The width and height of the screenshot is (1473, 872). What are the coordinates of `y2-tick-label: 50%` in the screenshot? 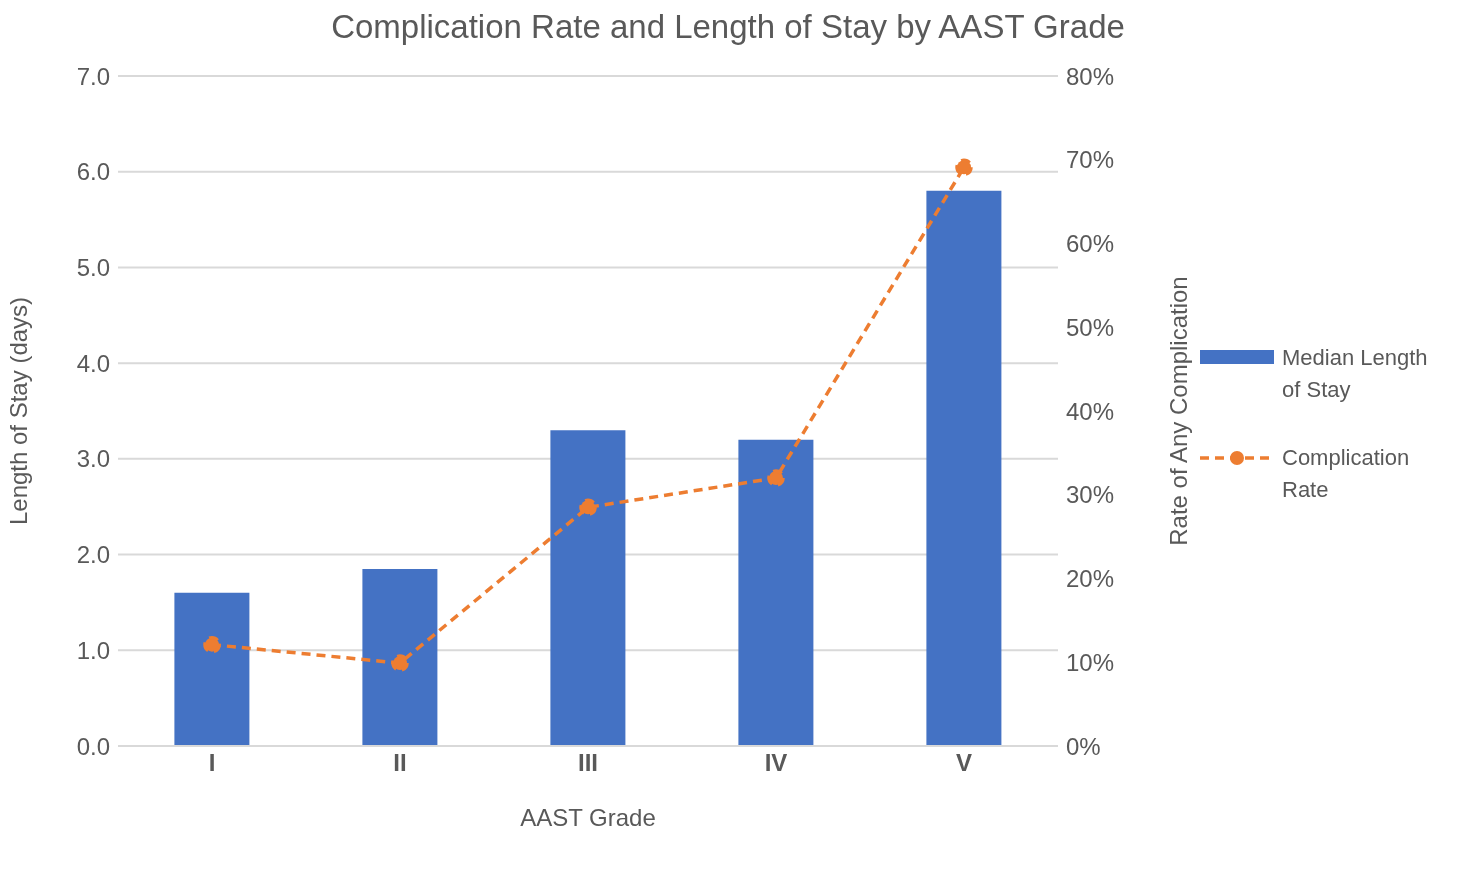 It's located at (1090, 327).